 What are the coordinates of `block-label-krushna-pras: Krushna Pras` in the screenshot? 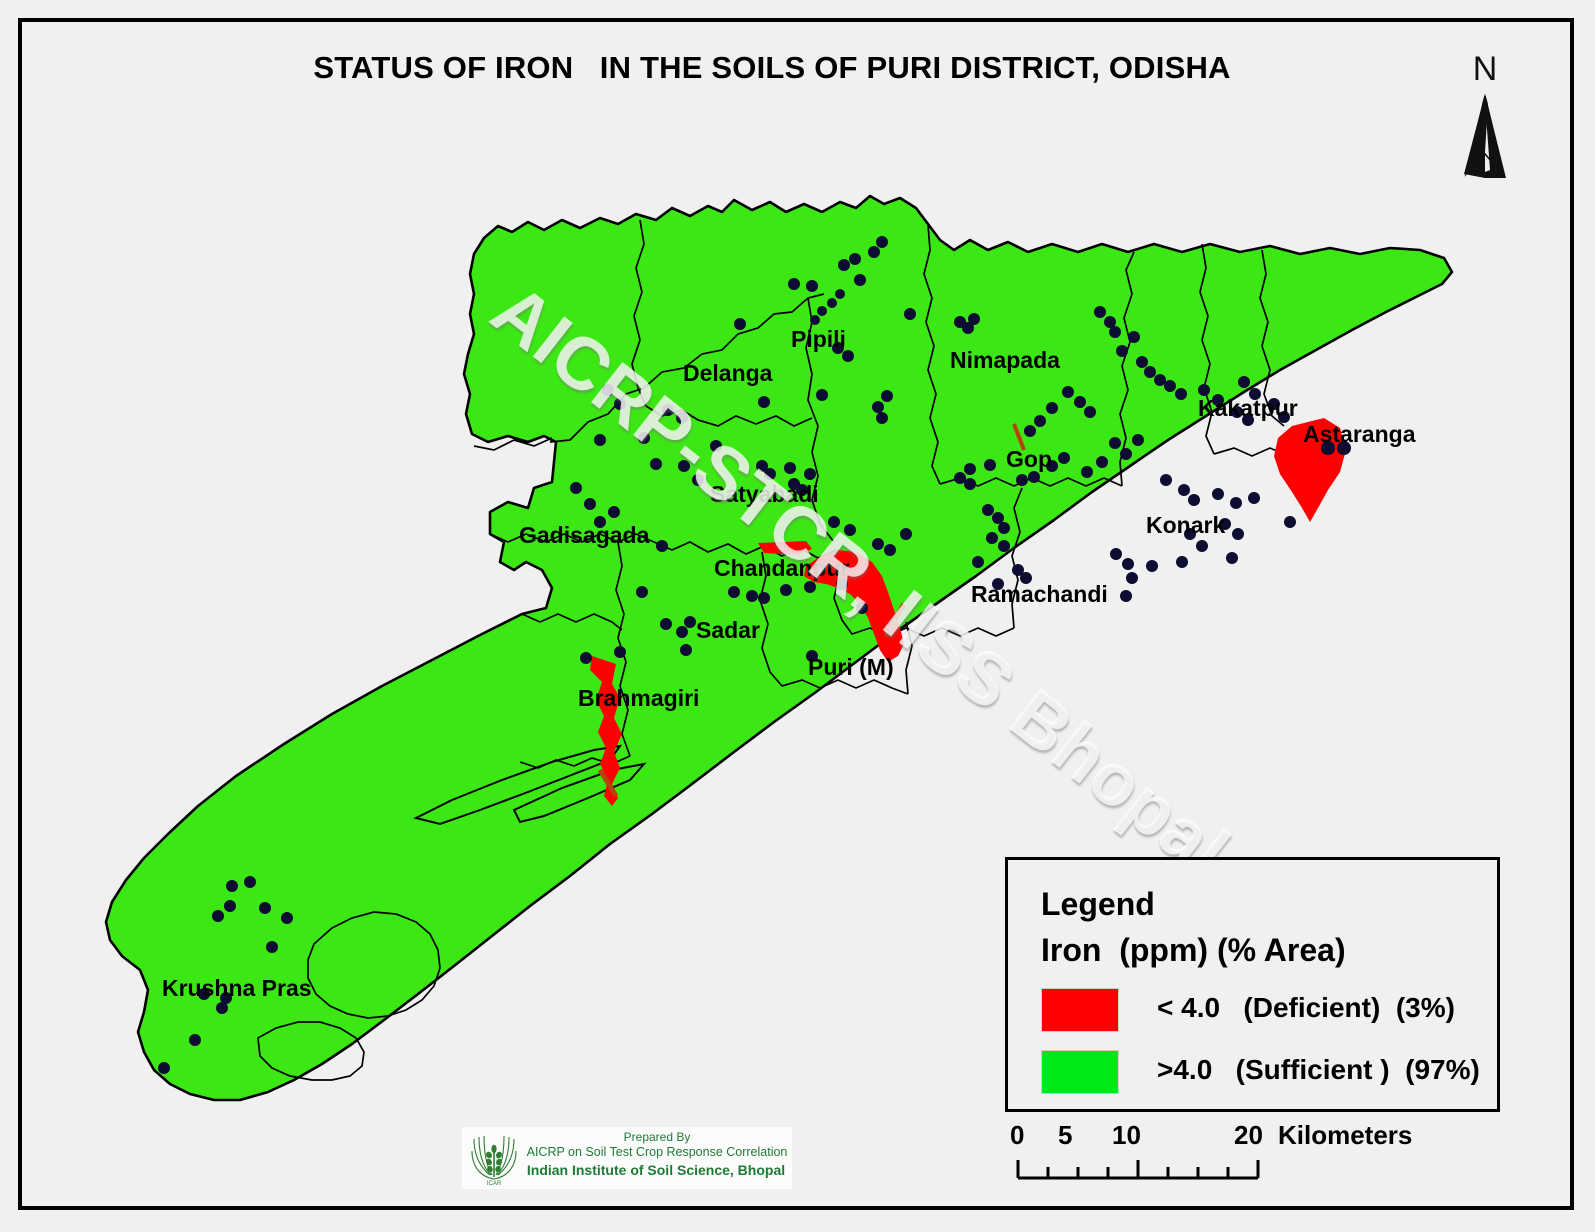 It's located at (237, 988).